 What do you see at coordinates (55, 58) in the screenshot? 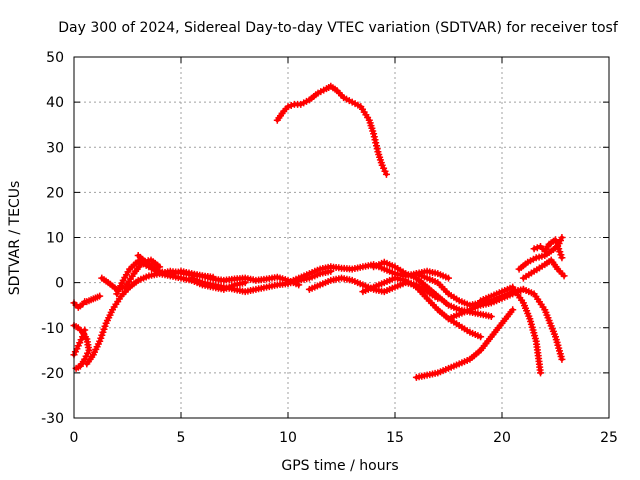
I see `y-tick-label: 50` at bounding box center [55, 58].